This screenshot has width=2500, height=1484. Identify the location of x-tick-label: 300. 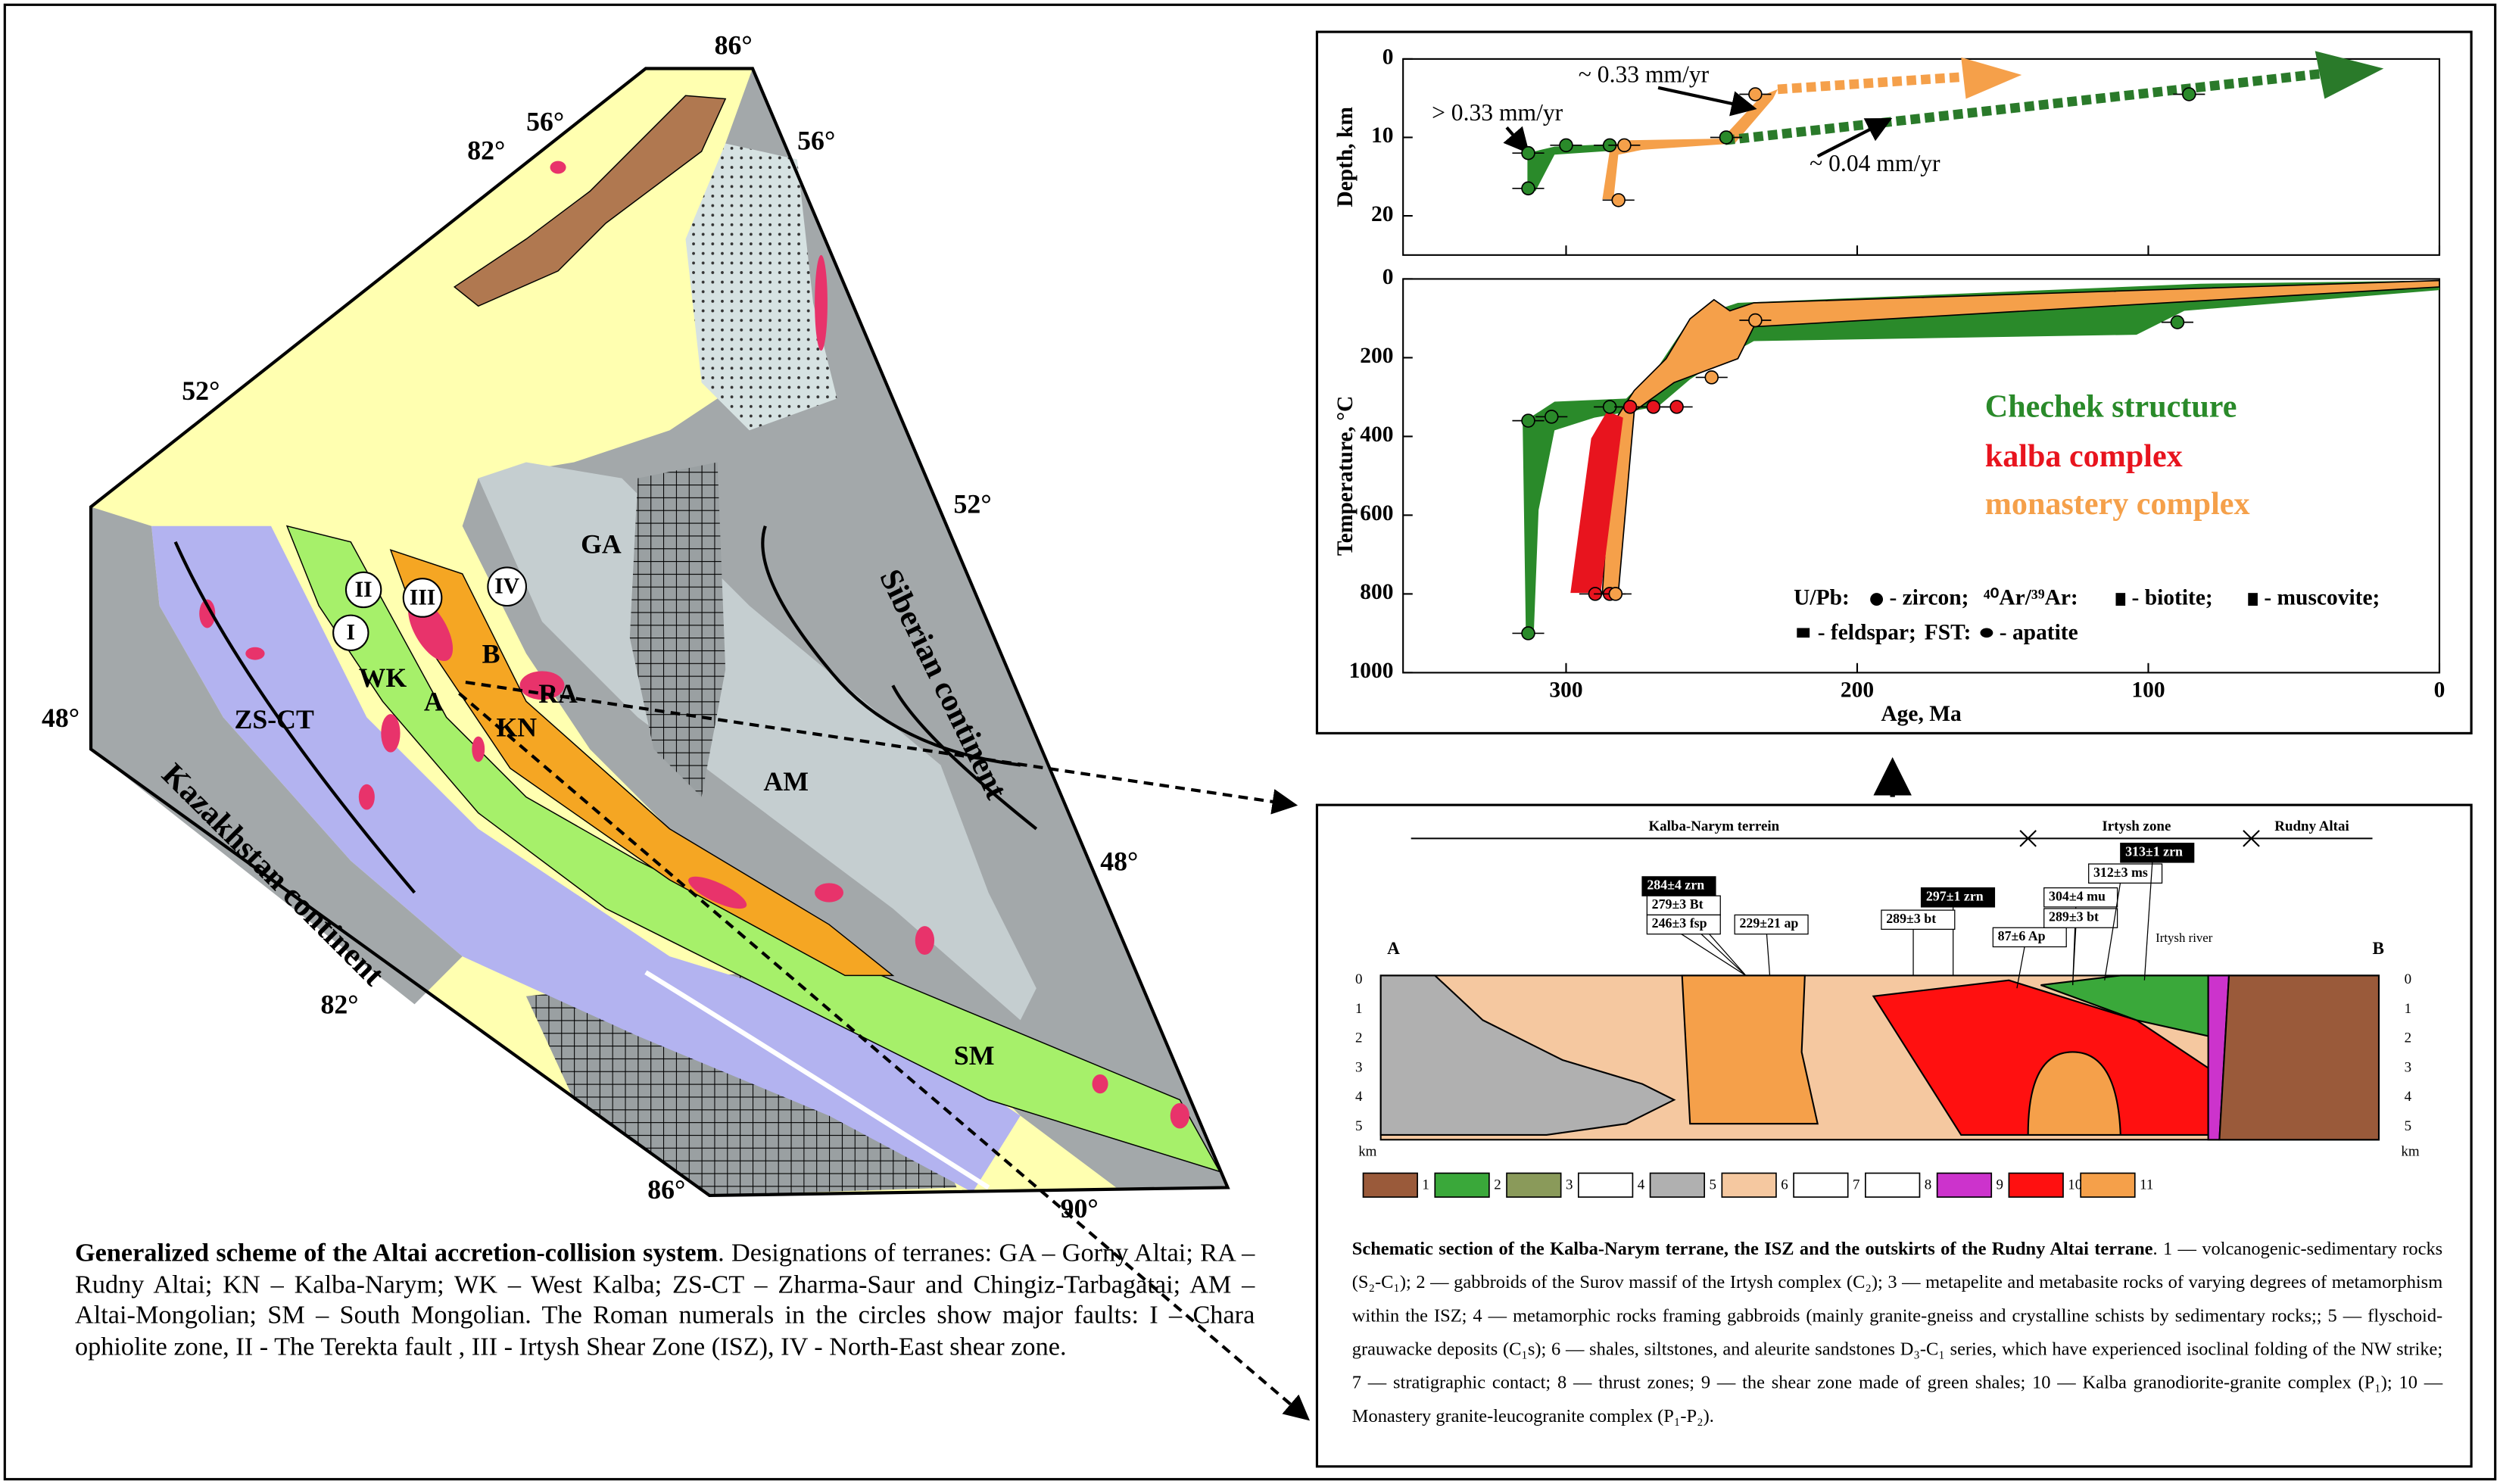
(1565, 690).